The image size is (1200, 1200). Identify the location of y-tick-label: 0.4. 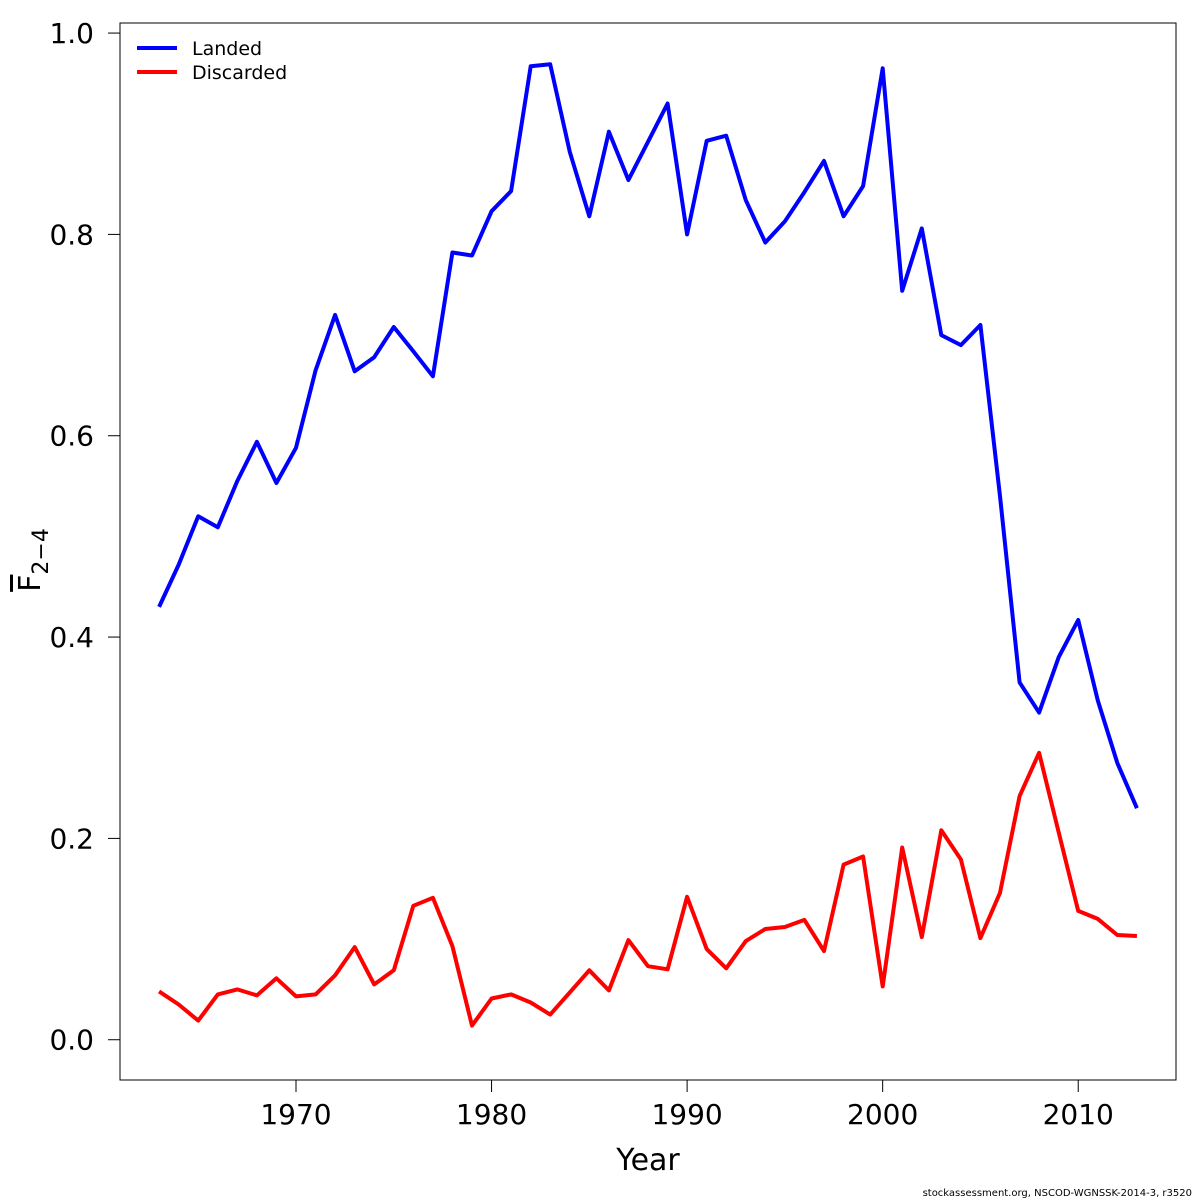
(71, 637).